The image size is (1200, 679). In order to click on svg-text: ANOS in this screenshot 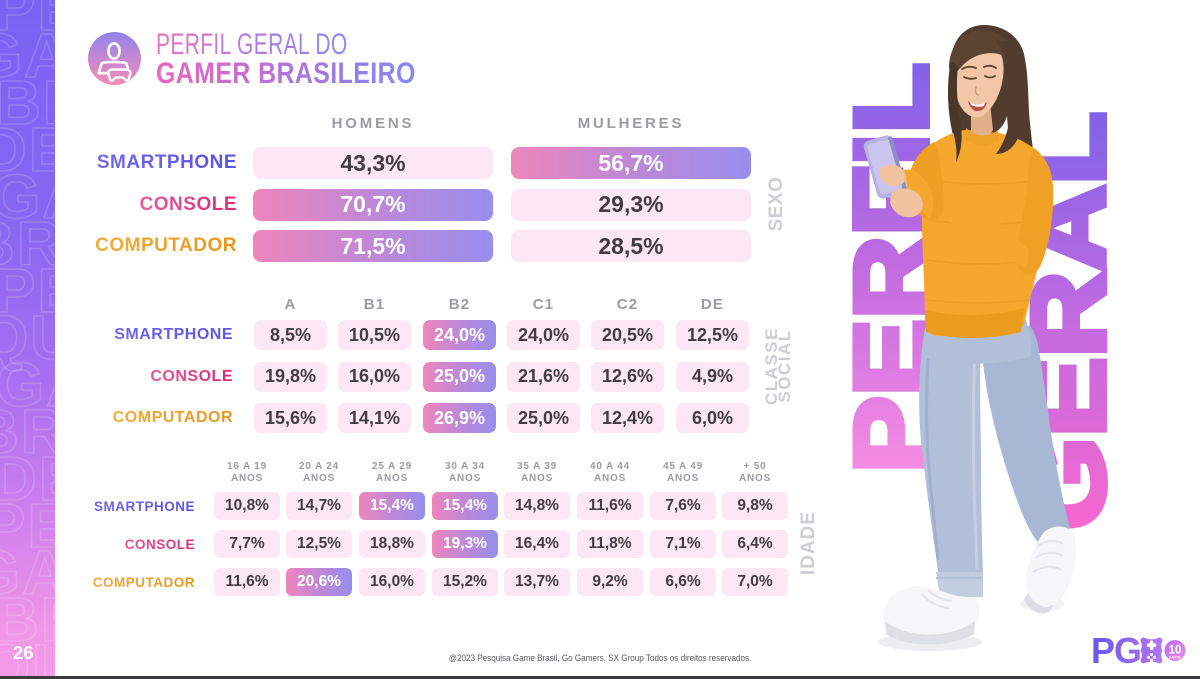, I will do `click(1175, 658)`.